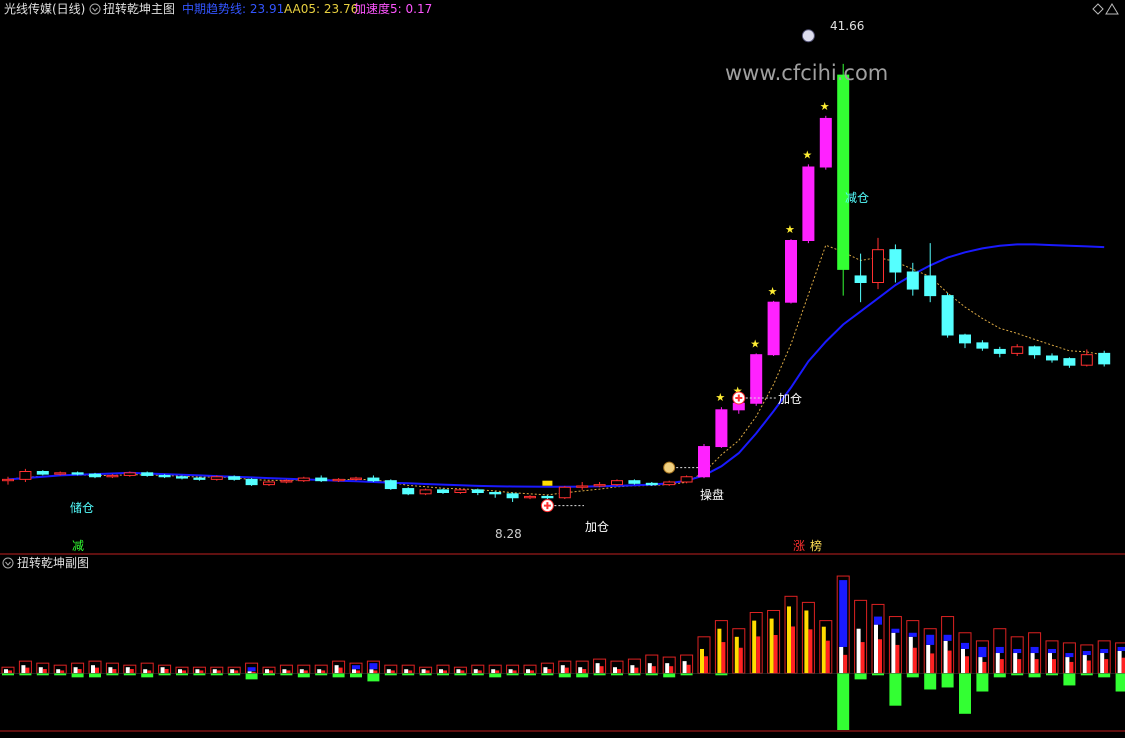 The height and width of the screenshot is (738, 1125). Describe the element at coordinates (597, 527) in the screenshot. I see `add-position-label-1: 加仓` at that location.